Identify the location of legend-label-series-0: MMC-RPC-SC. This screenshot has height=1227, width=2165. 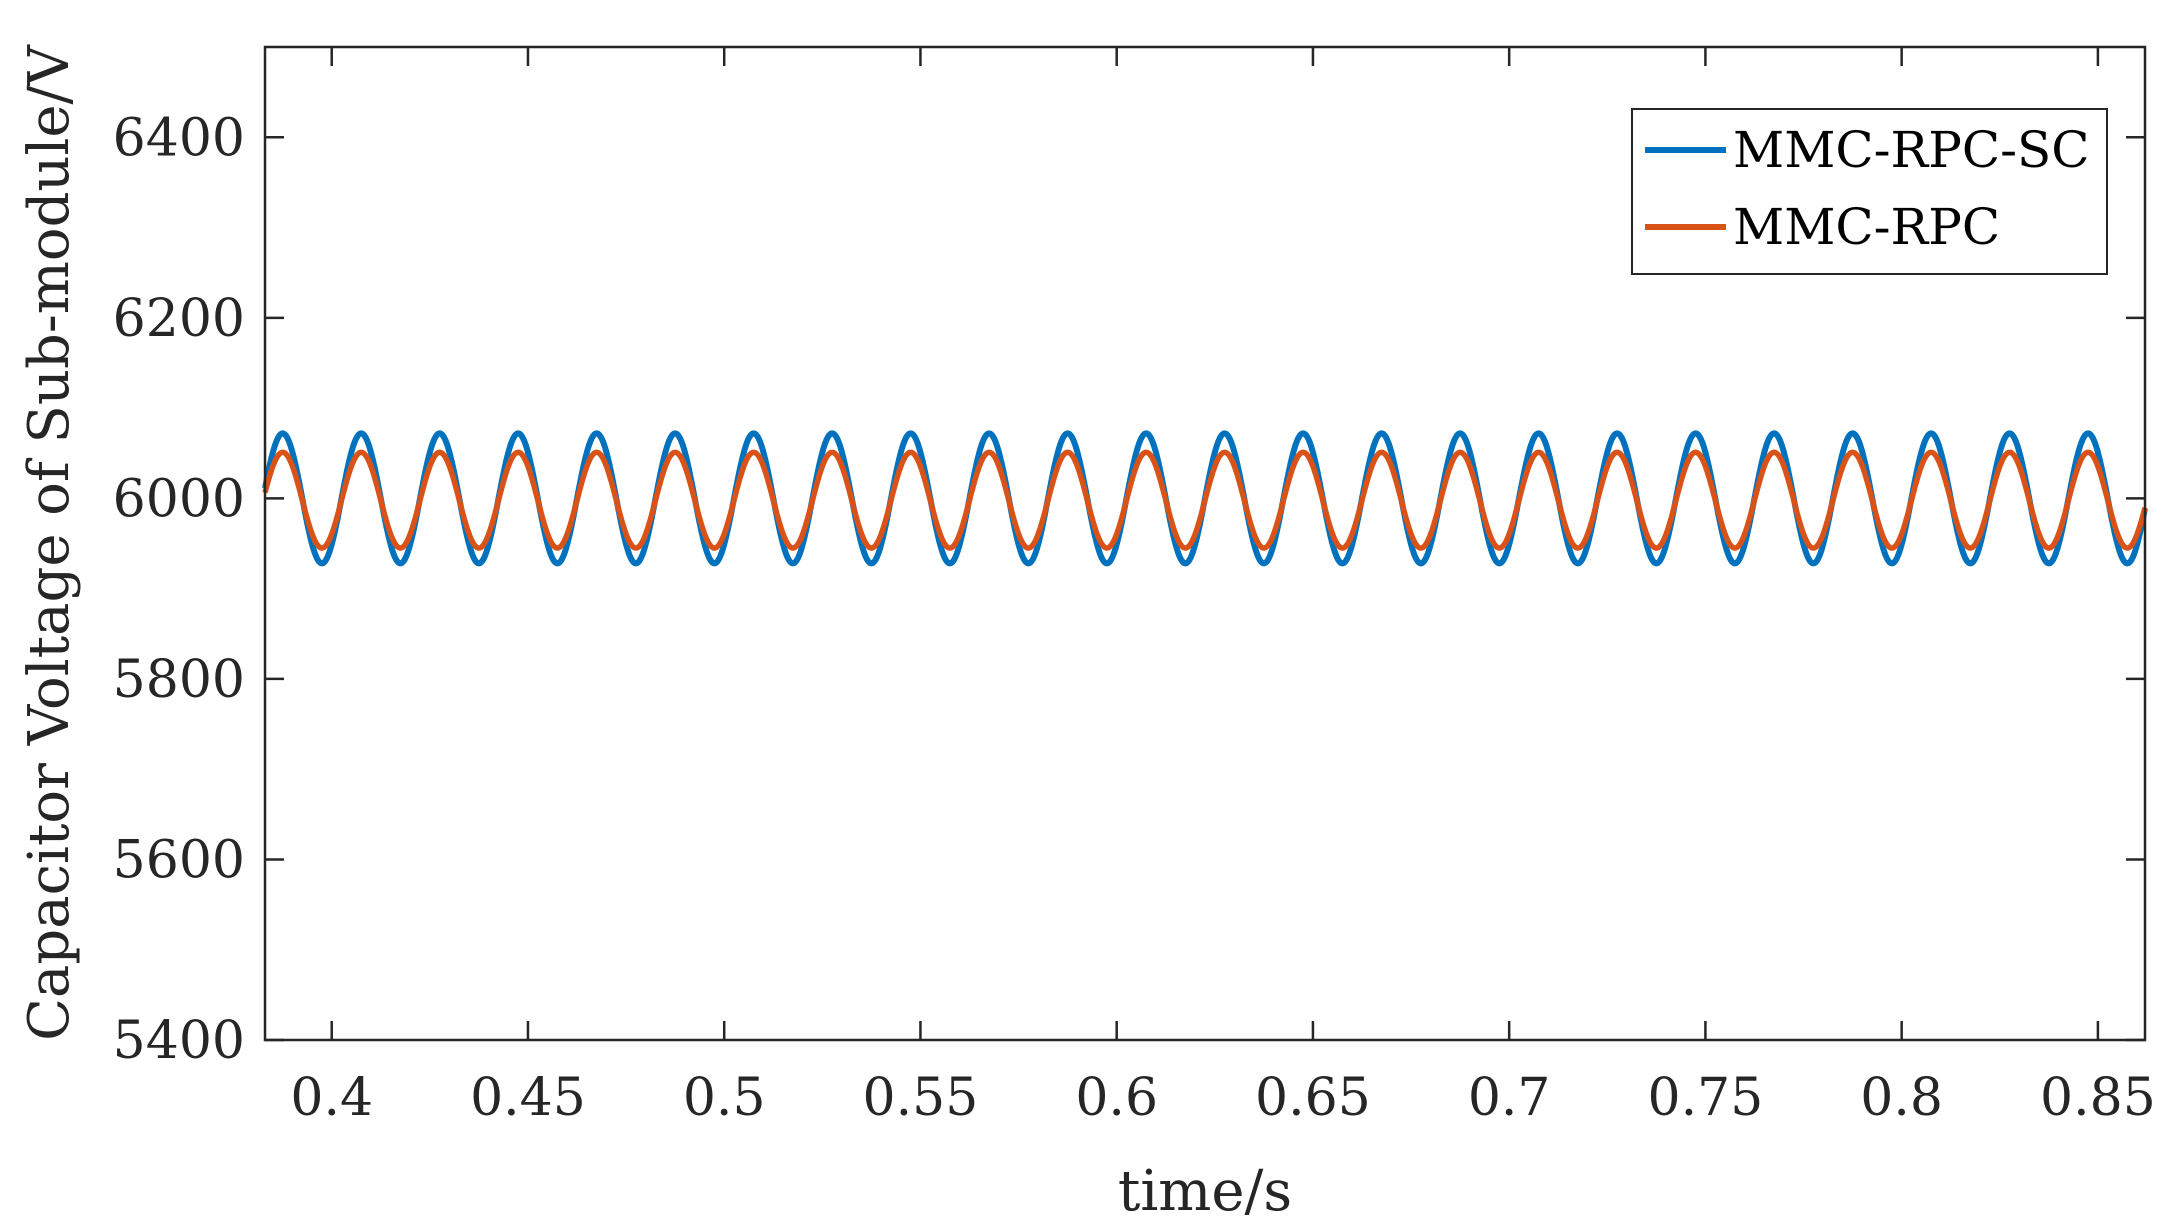
(1911, 150).